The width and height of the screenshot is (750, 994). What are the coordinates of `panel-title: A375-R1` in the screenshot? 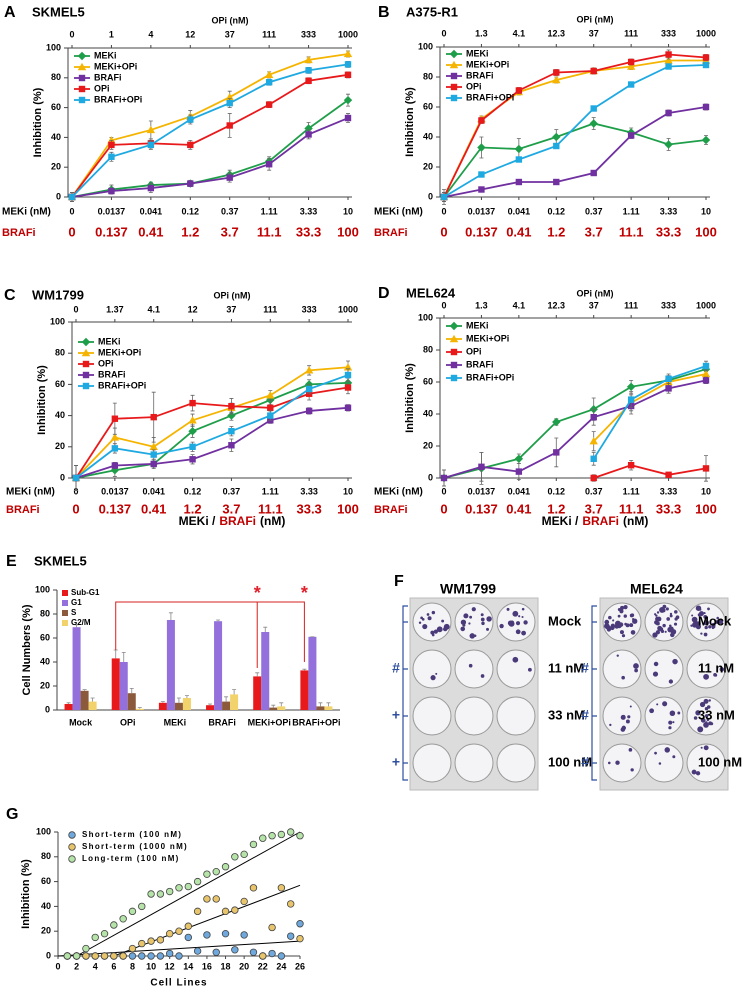 It's located at (432, 11).